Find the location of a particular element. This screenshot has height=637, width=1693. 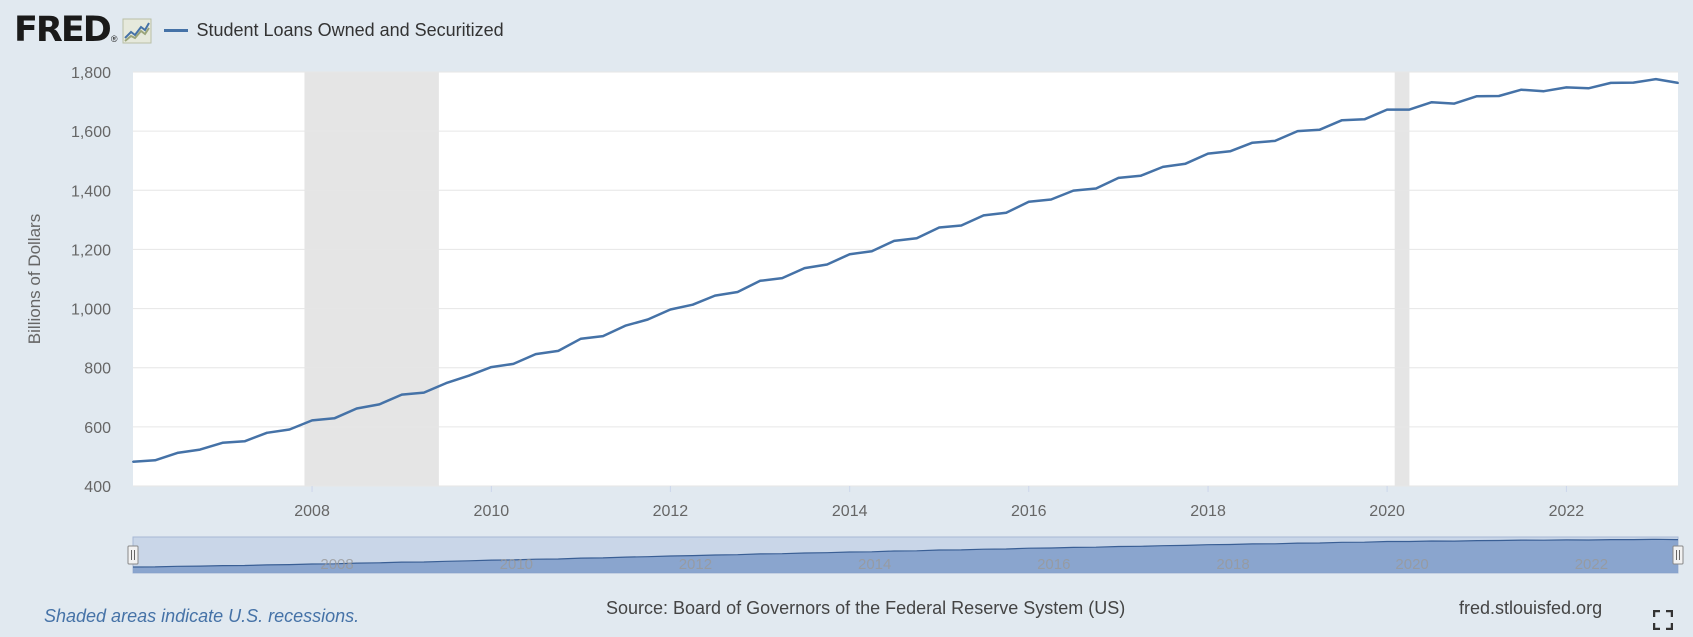

y-tick-label: 600 is located at coordinates (97, 428).